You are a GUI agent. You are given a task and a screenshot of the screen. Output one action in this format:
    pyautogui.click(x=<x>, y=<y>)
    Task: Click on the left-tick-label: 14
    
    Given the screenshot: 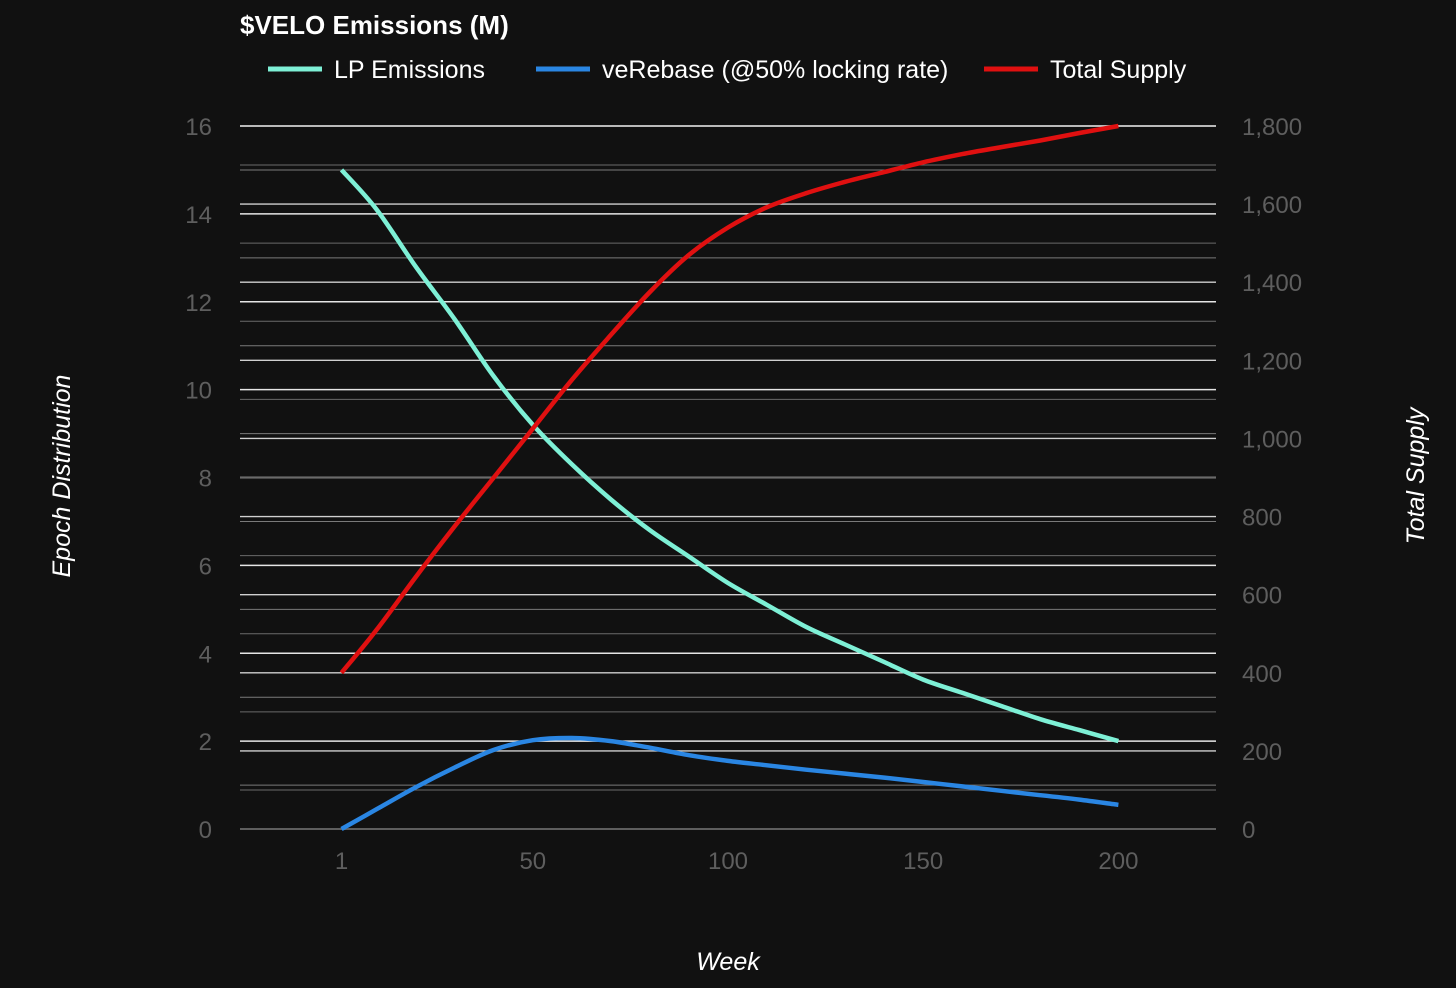 What is the action you would take?
    pyautogui.click(x=198, y=215)
    